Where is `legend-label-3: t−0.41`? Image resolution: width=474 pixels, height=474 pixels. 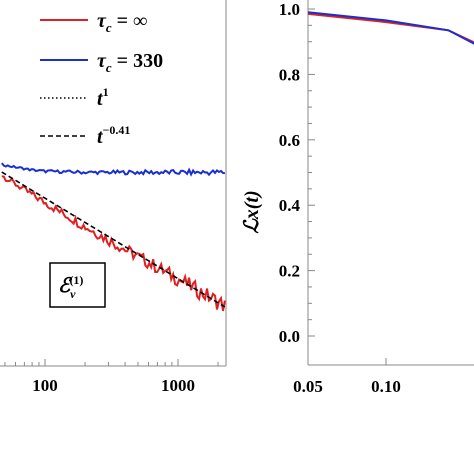
legend-label-3: t−0.41 is located at coordinates (113, 135).